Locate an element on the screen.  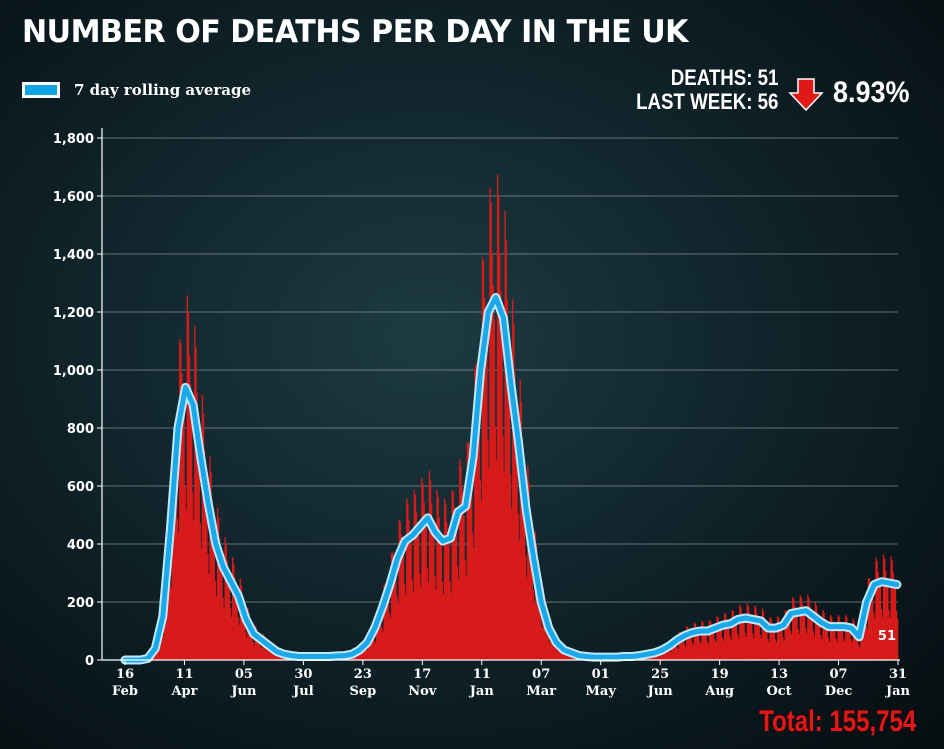
x-tick-month: Jan is located at coordinates (482, 691).